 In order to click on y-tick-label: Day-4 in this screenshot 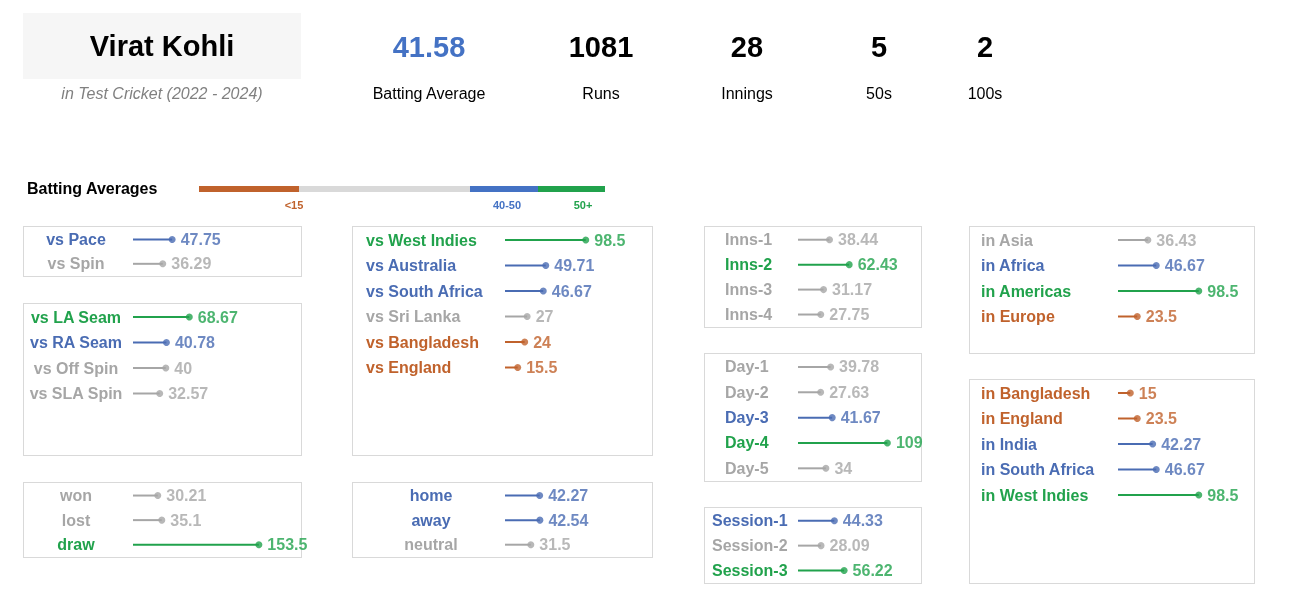, I will do `click(747, 443)`.